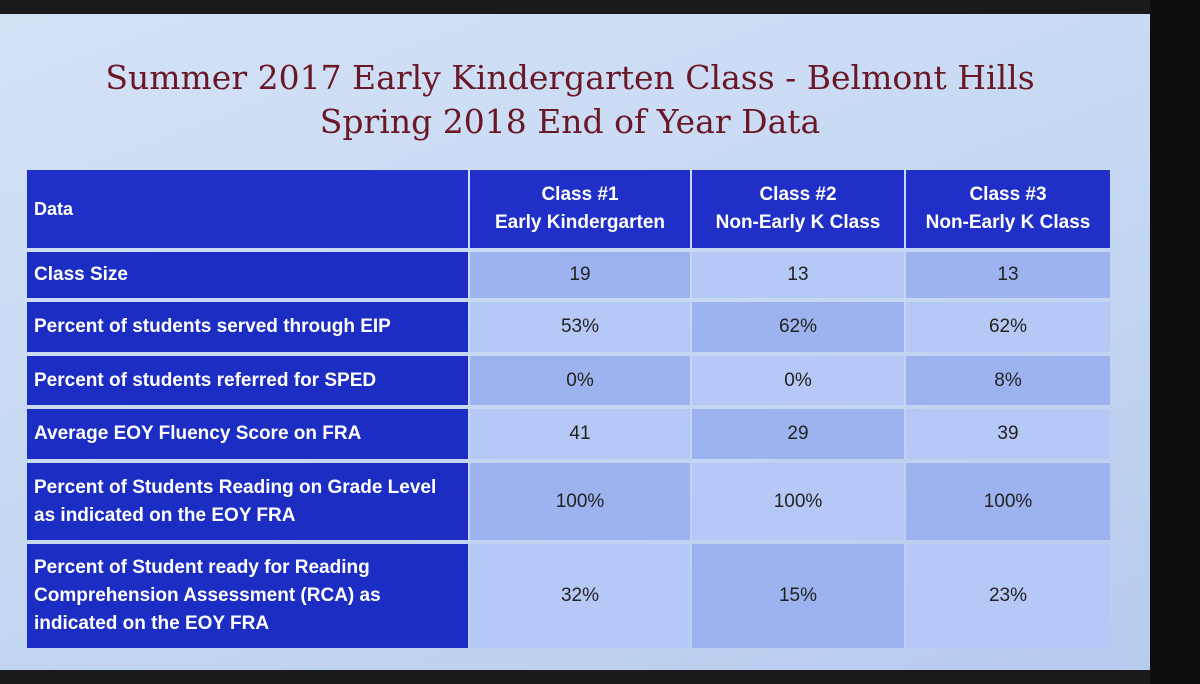  What do you see at coordinates (580, 194) in the screenshot?
I see `header-text: Class #1` at bounding box center [580, 194].